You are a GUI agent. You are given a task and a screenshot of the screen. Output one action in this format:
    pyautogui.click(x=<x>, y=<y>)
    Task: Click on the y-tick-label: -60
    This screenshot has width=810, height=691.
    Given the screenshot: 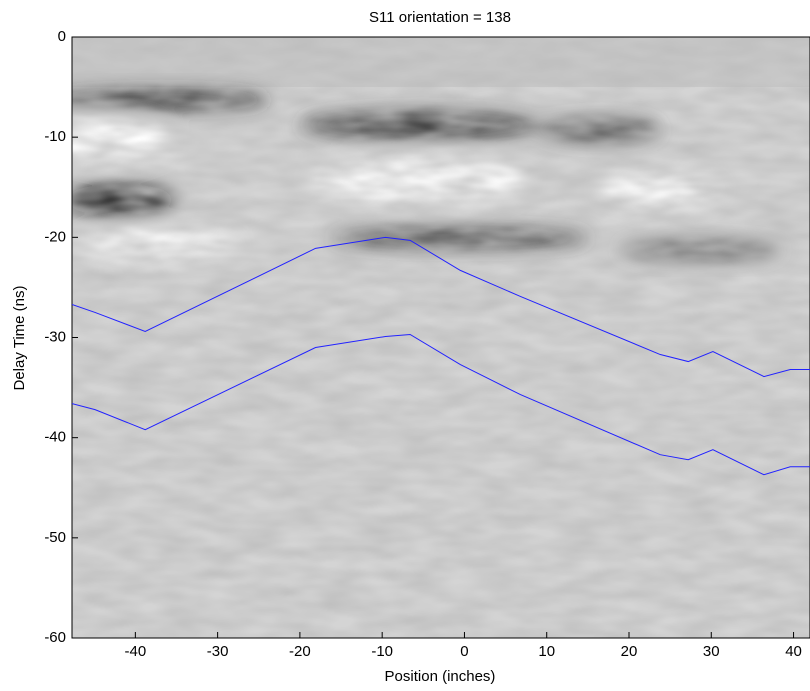 What is the action you would take?
    pyautogui.click(x=55, y=637)
    